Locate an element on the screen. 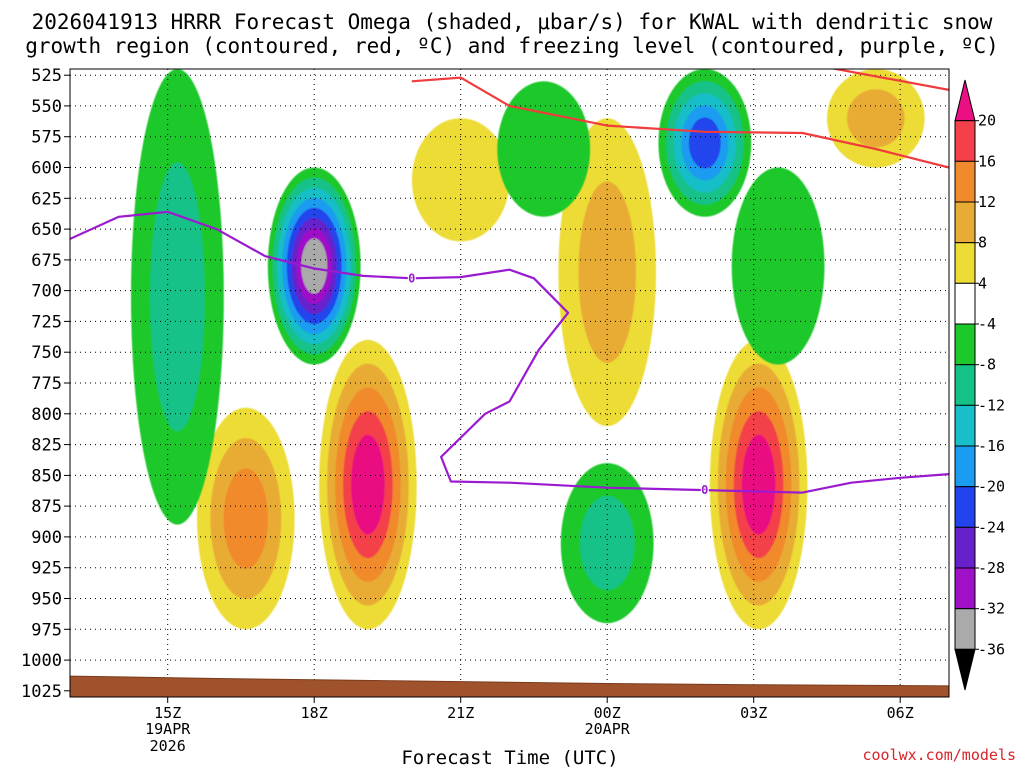 Image resolution: width=1024 pixels, height=768 pixels. x-tick-label-18Z: 18Z is located at coordinates (314, 713).